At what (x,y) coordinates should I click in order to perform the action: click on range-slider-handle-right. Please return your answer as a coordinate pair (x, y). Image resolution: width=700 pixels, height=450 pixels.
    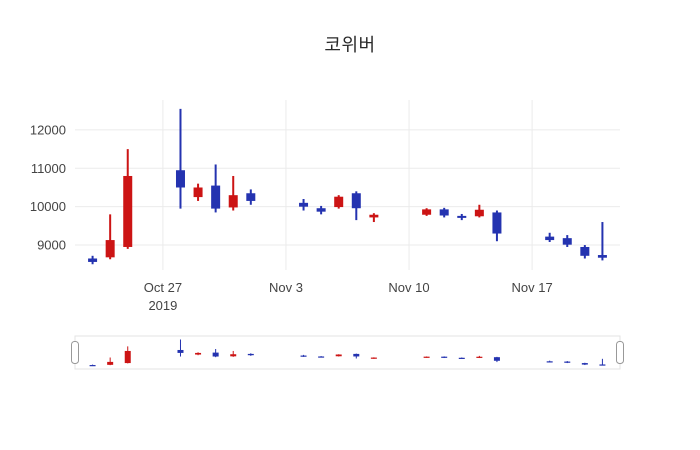
    Looking at the image, I should click on (620, 352).